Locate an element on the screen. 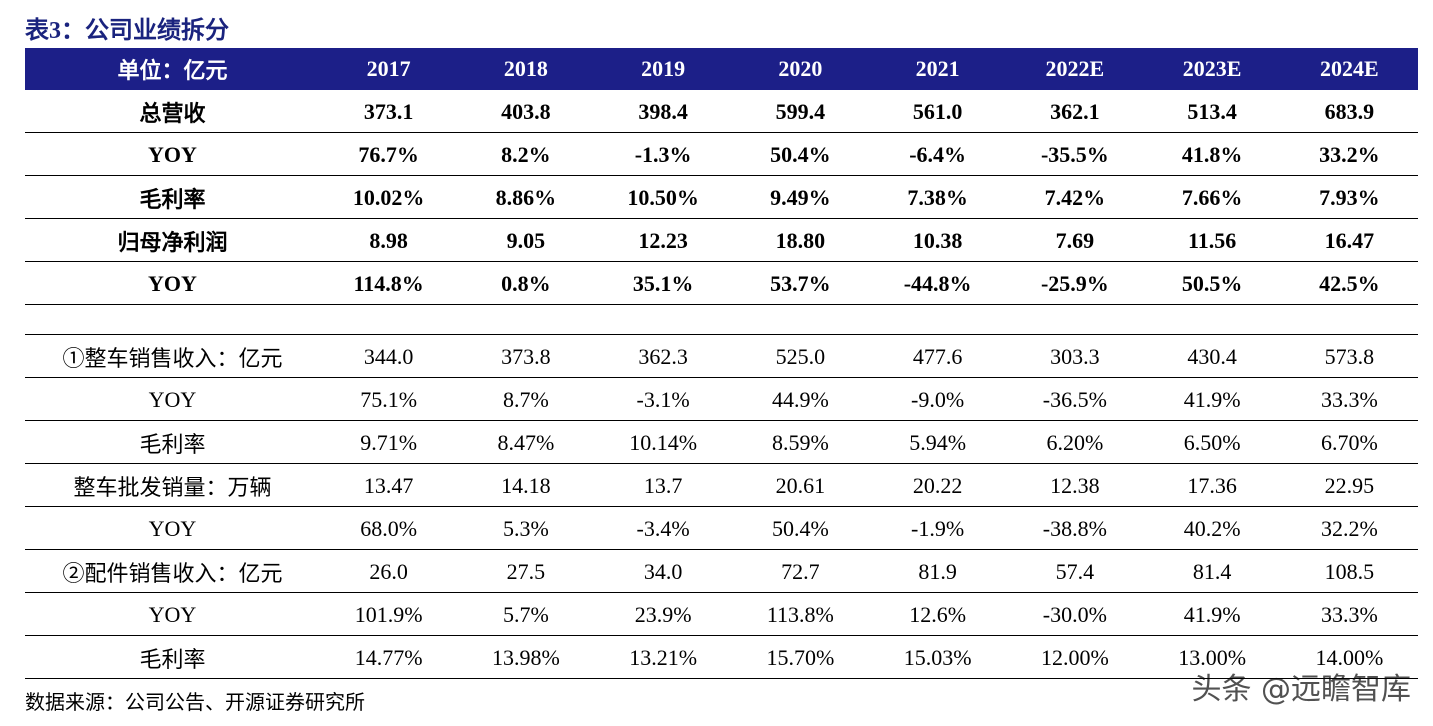  cell-value: 13.7 is located at coordinates (663, 485).